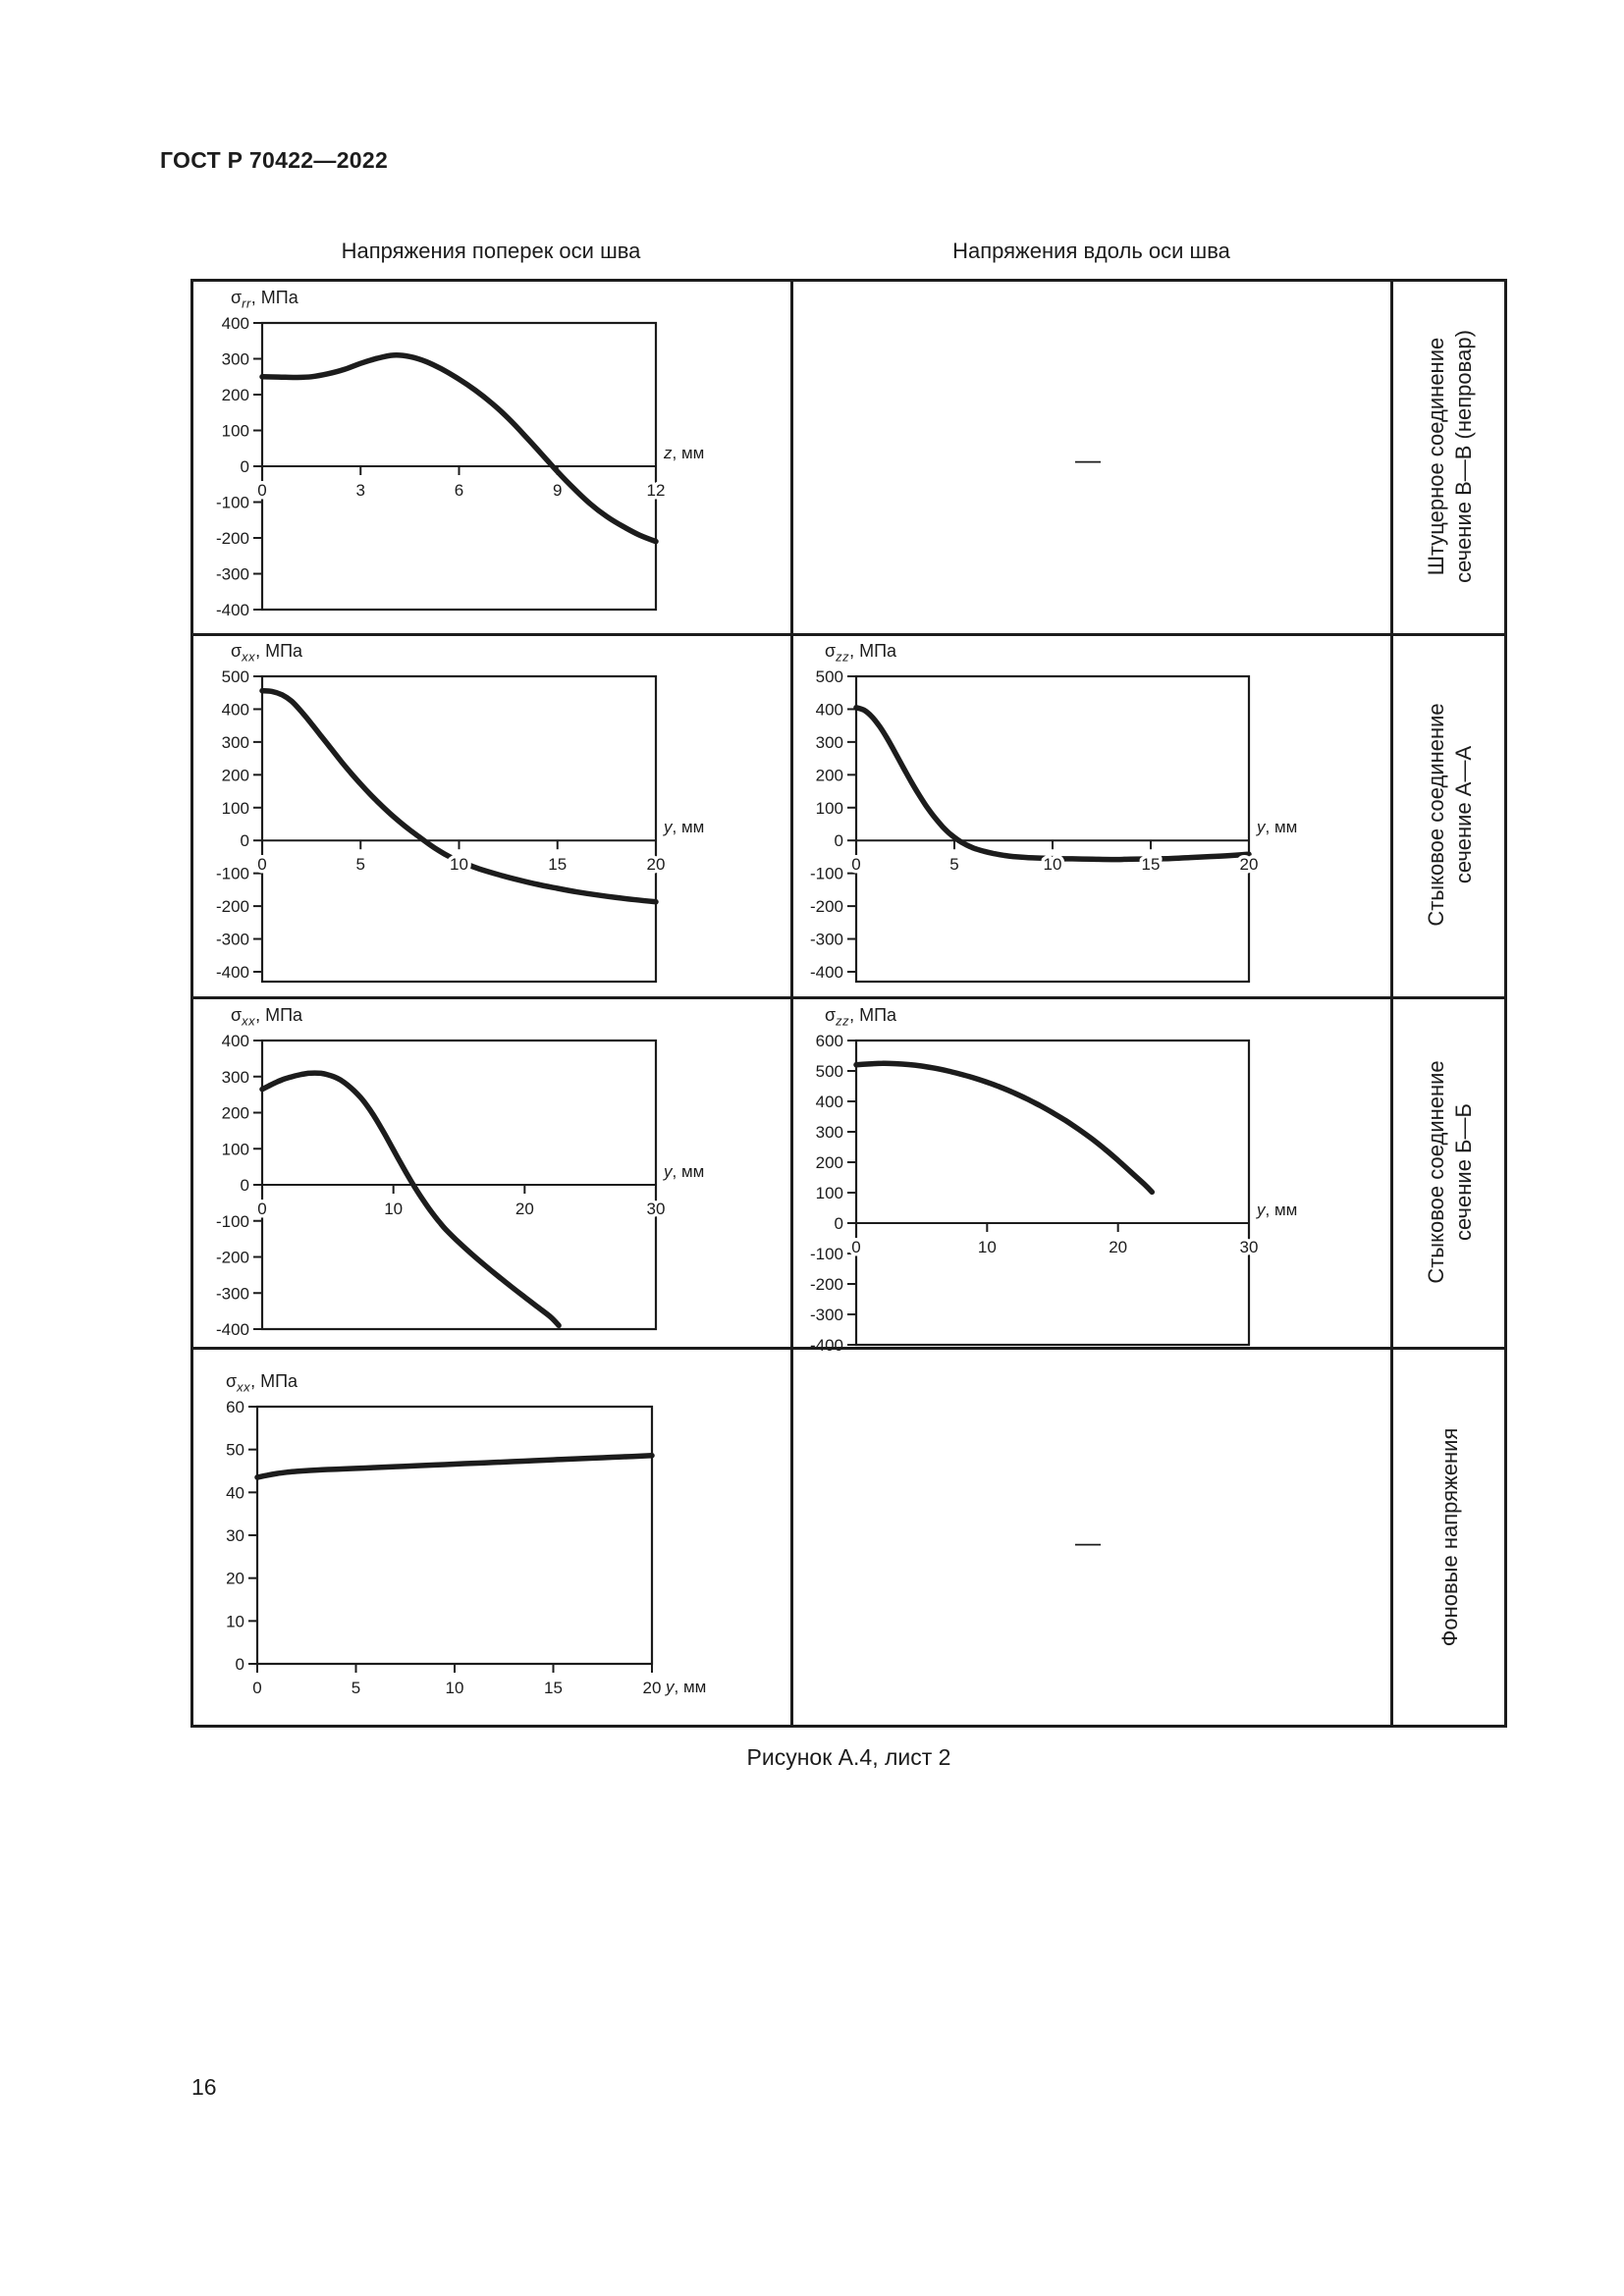 This screenshot has width=1624, height=2296. What do you see at coordinates (262, 1383) in the screenshot?
I see `y-axis-label-sigma-xx-background: σxx, МПа` at bounding box center [262, 1383].